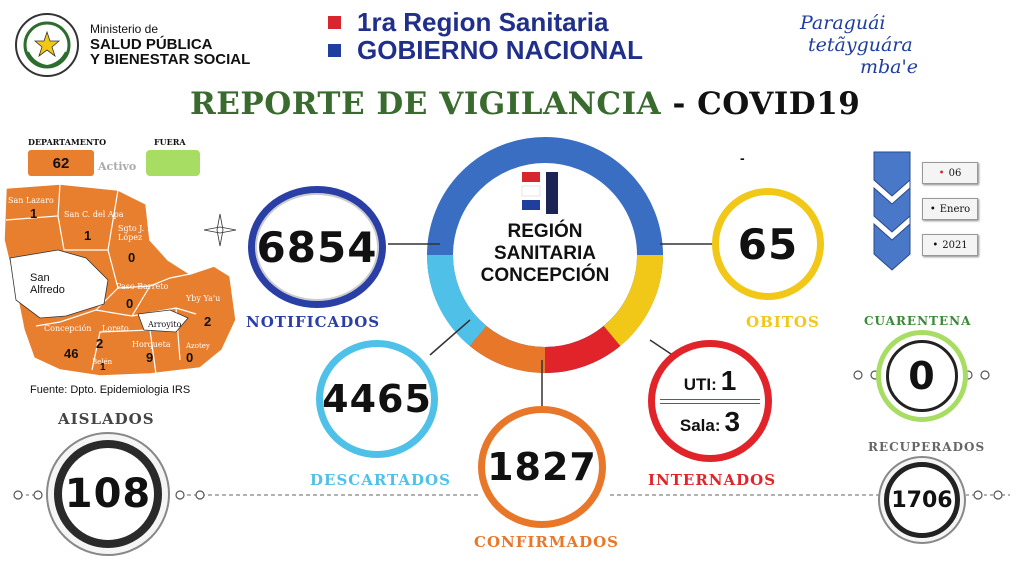  Describe the element at coordinates (47, 284) in the screenshot. I see `district-label-san-alfredo: San Alfredo` at that location.